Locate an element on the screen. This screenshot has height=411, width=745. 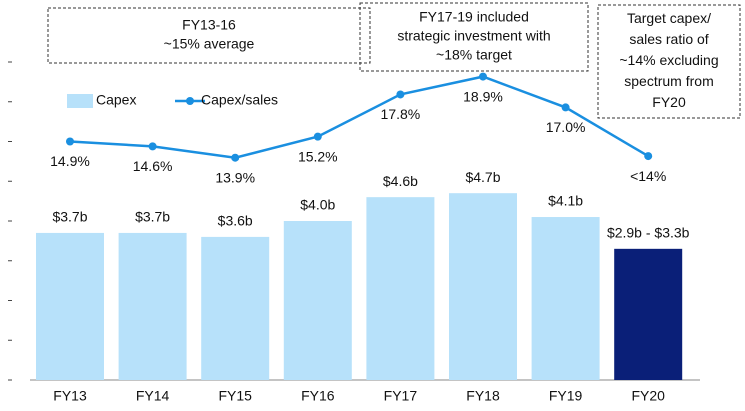
x-tick-label: FY16 is located at coordinates (318, 396).